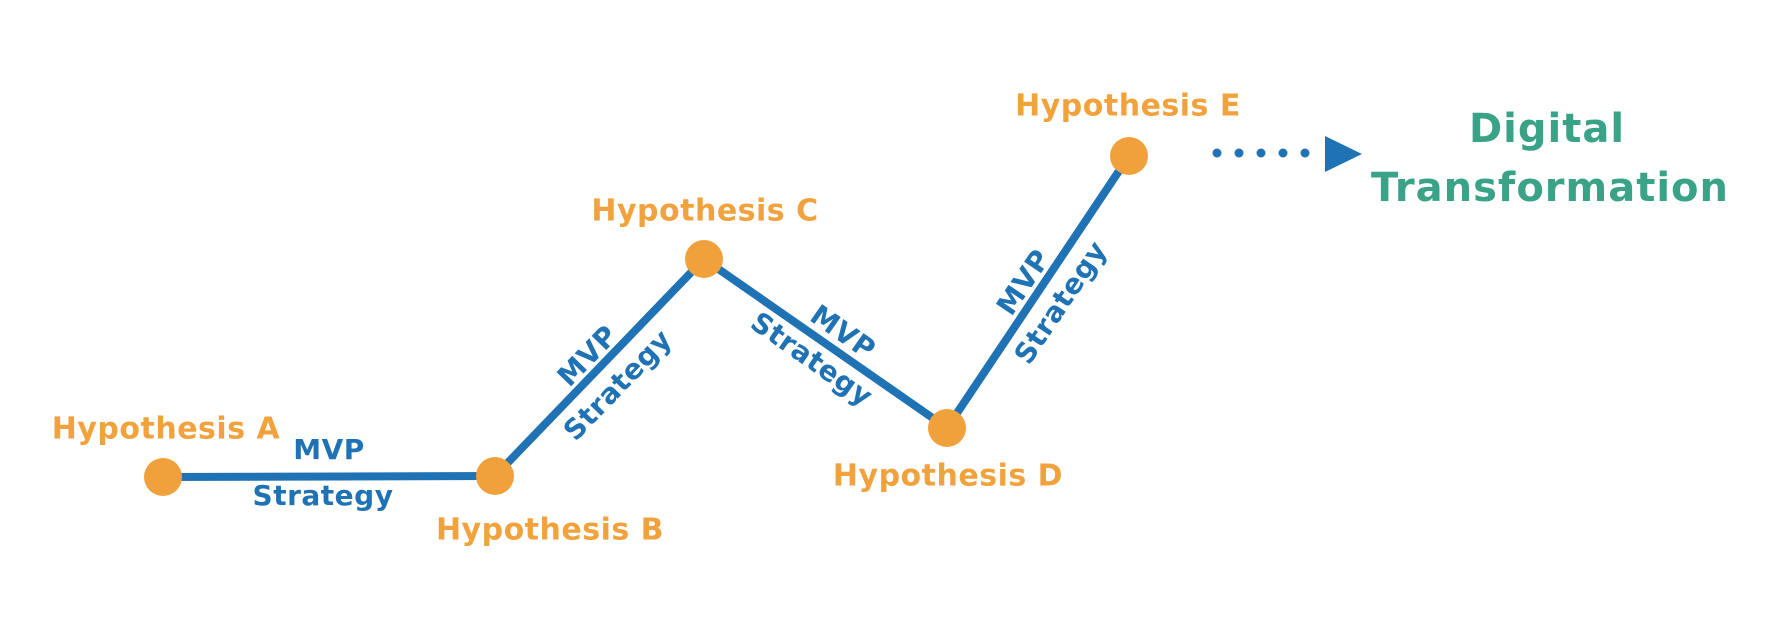  Describe the element at coordinates (704, 259) in the screenshot. I see `node-hypothesis-c` at that location.